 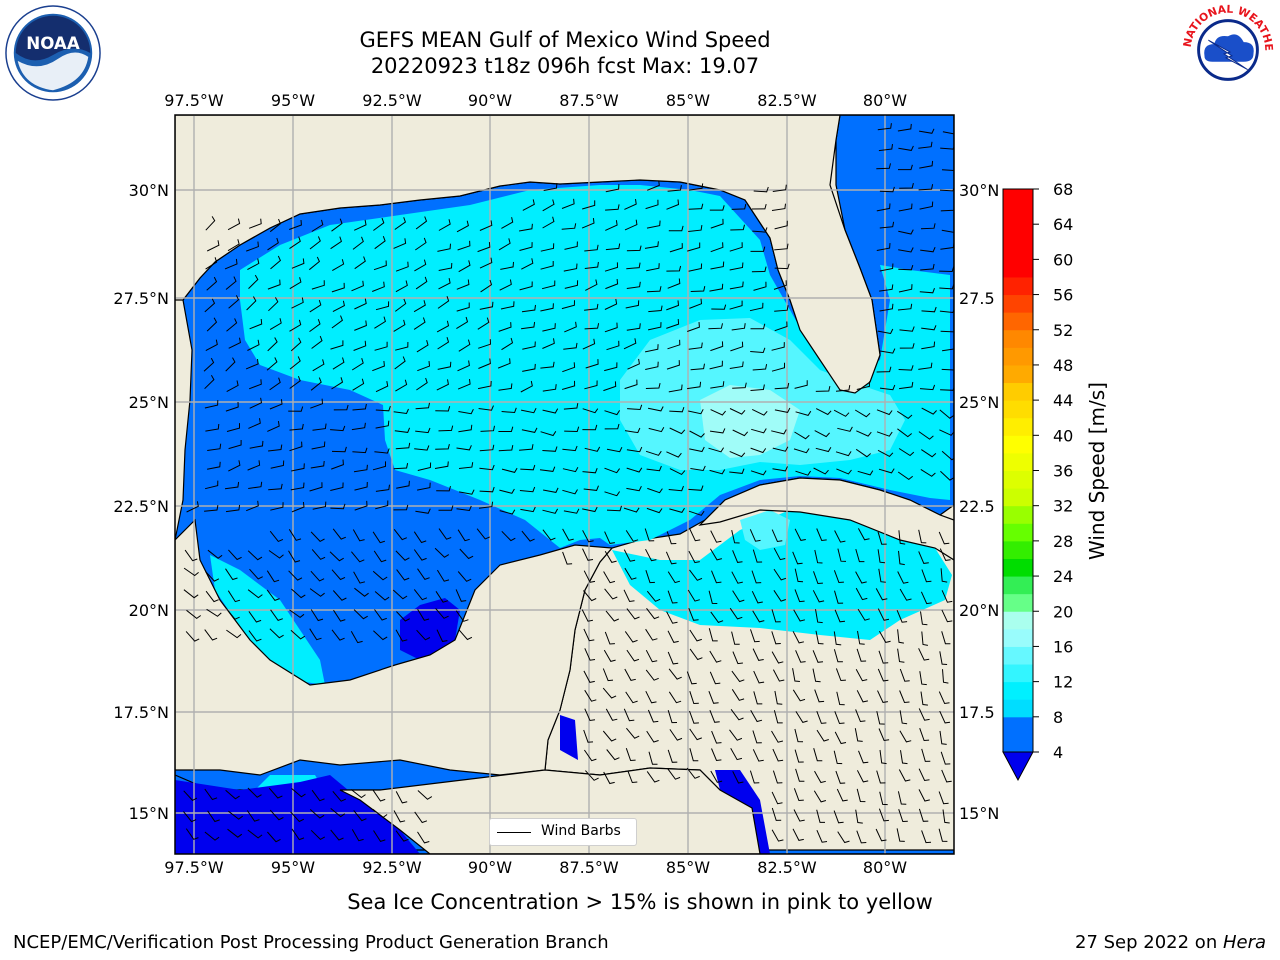 I want to click on lon-label-top: 87.5°W, so click(x=589, y=100).